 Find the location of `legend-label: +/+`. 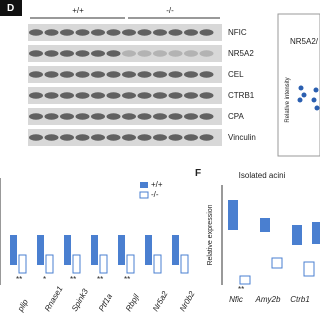

legend-label: +/+ is located at coordinates (157, 184).